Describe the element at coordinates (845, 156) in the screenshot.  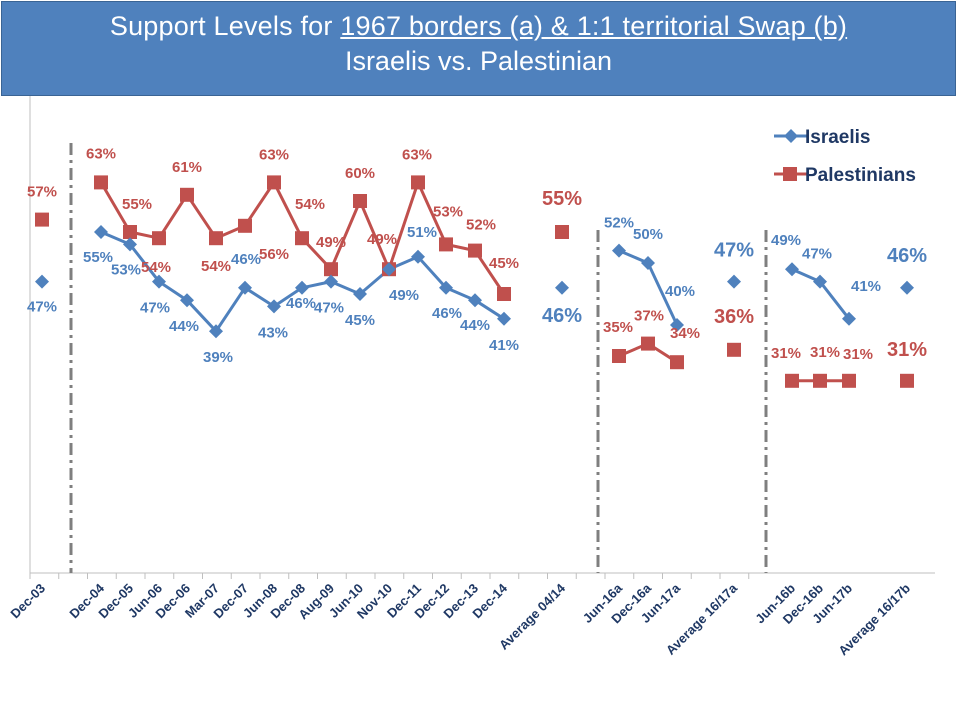
I see `legend: Israelis Palestinians` at that location.